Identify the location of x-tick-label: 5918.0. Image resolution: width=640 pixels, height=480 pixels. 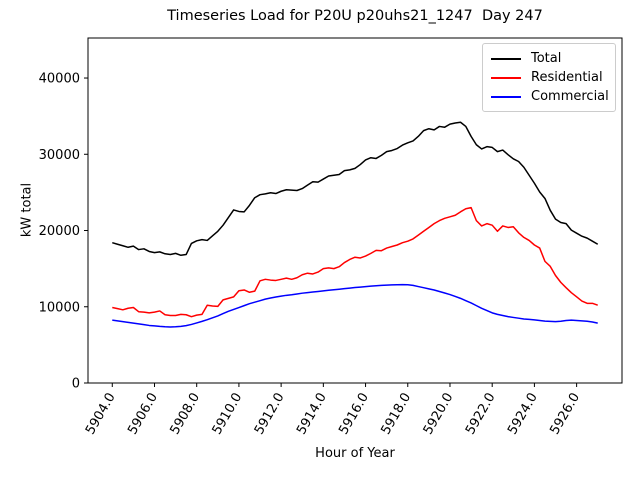
(396, 414).